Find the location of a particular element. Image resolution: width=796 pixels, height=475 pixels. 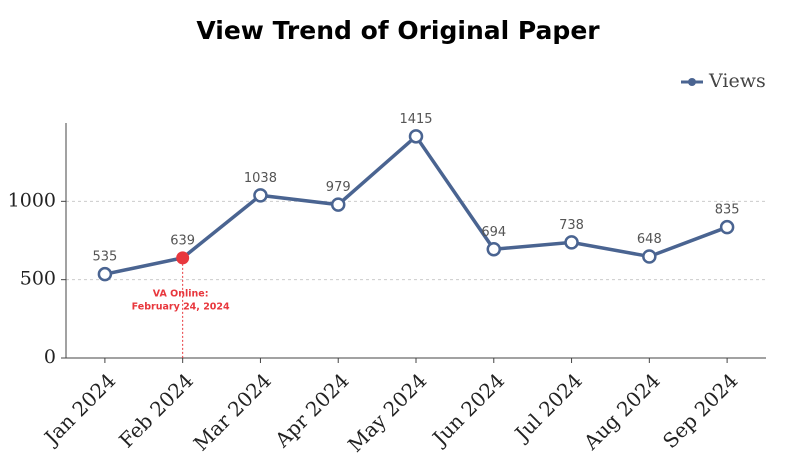

x-tick-label: Jul 2024 is located at coordinates (548, 407).